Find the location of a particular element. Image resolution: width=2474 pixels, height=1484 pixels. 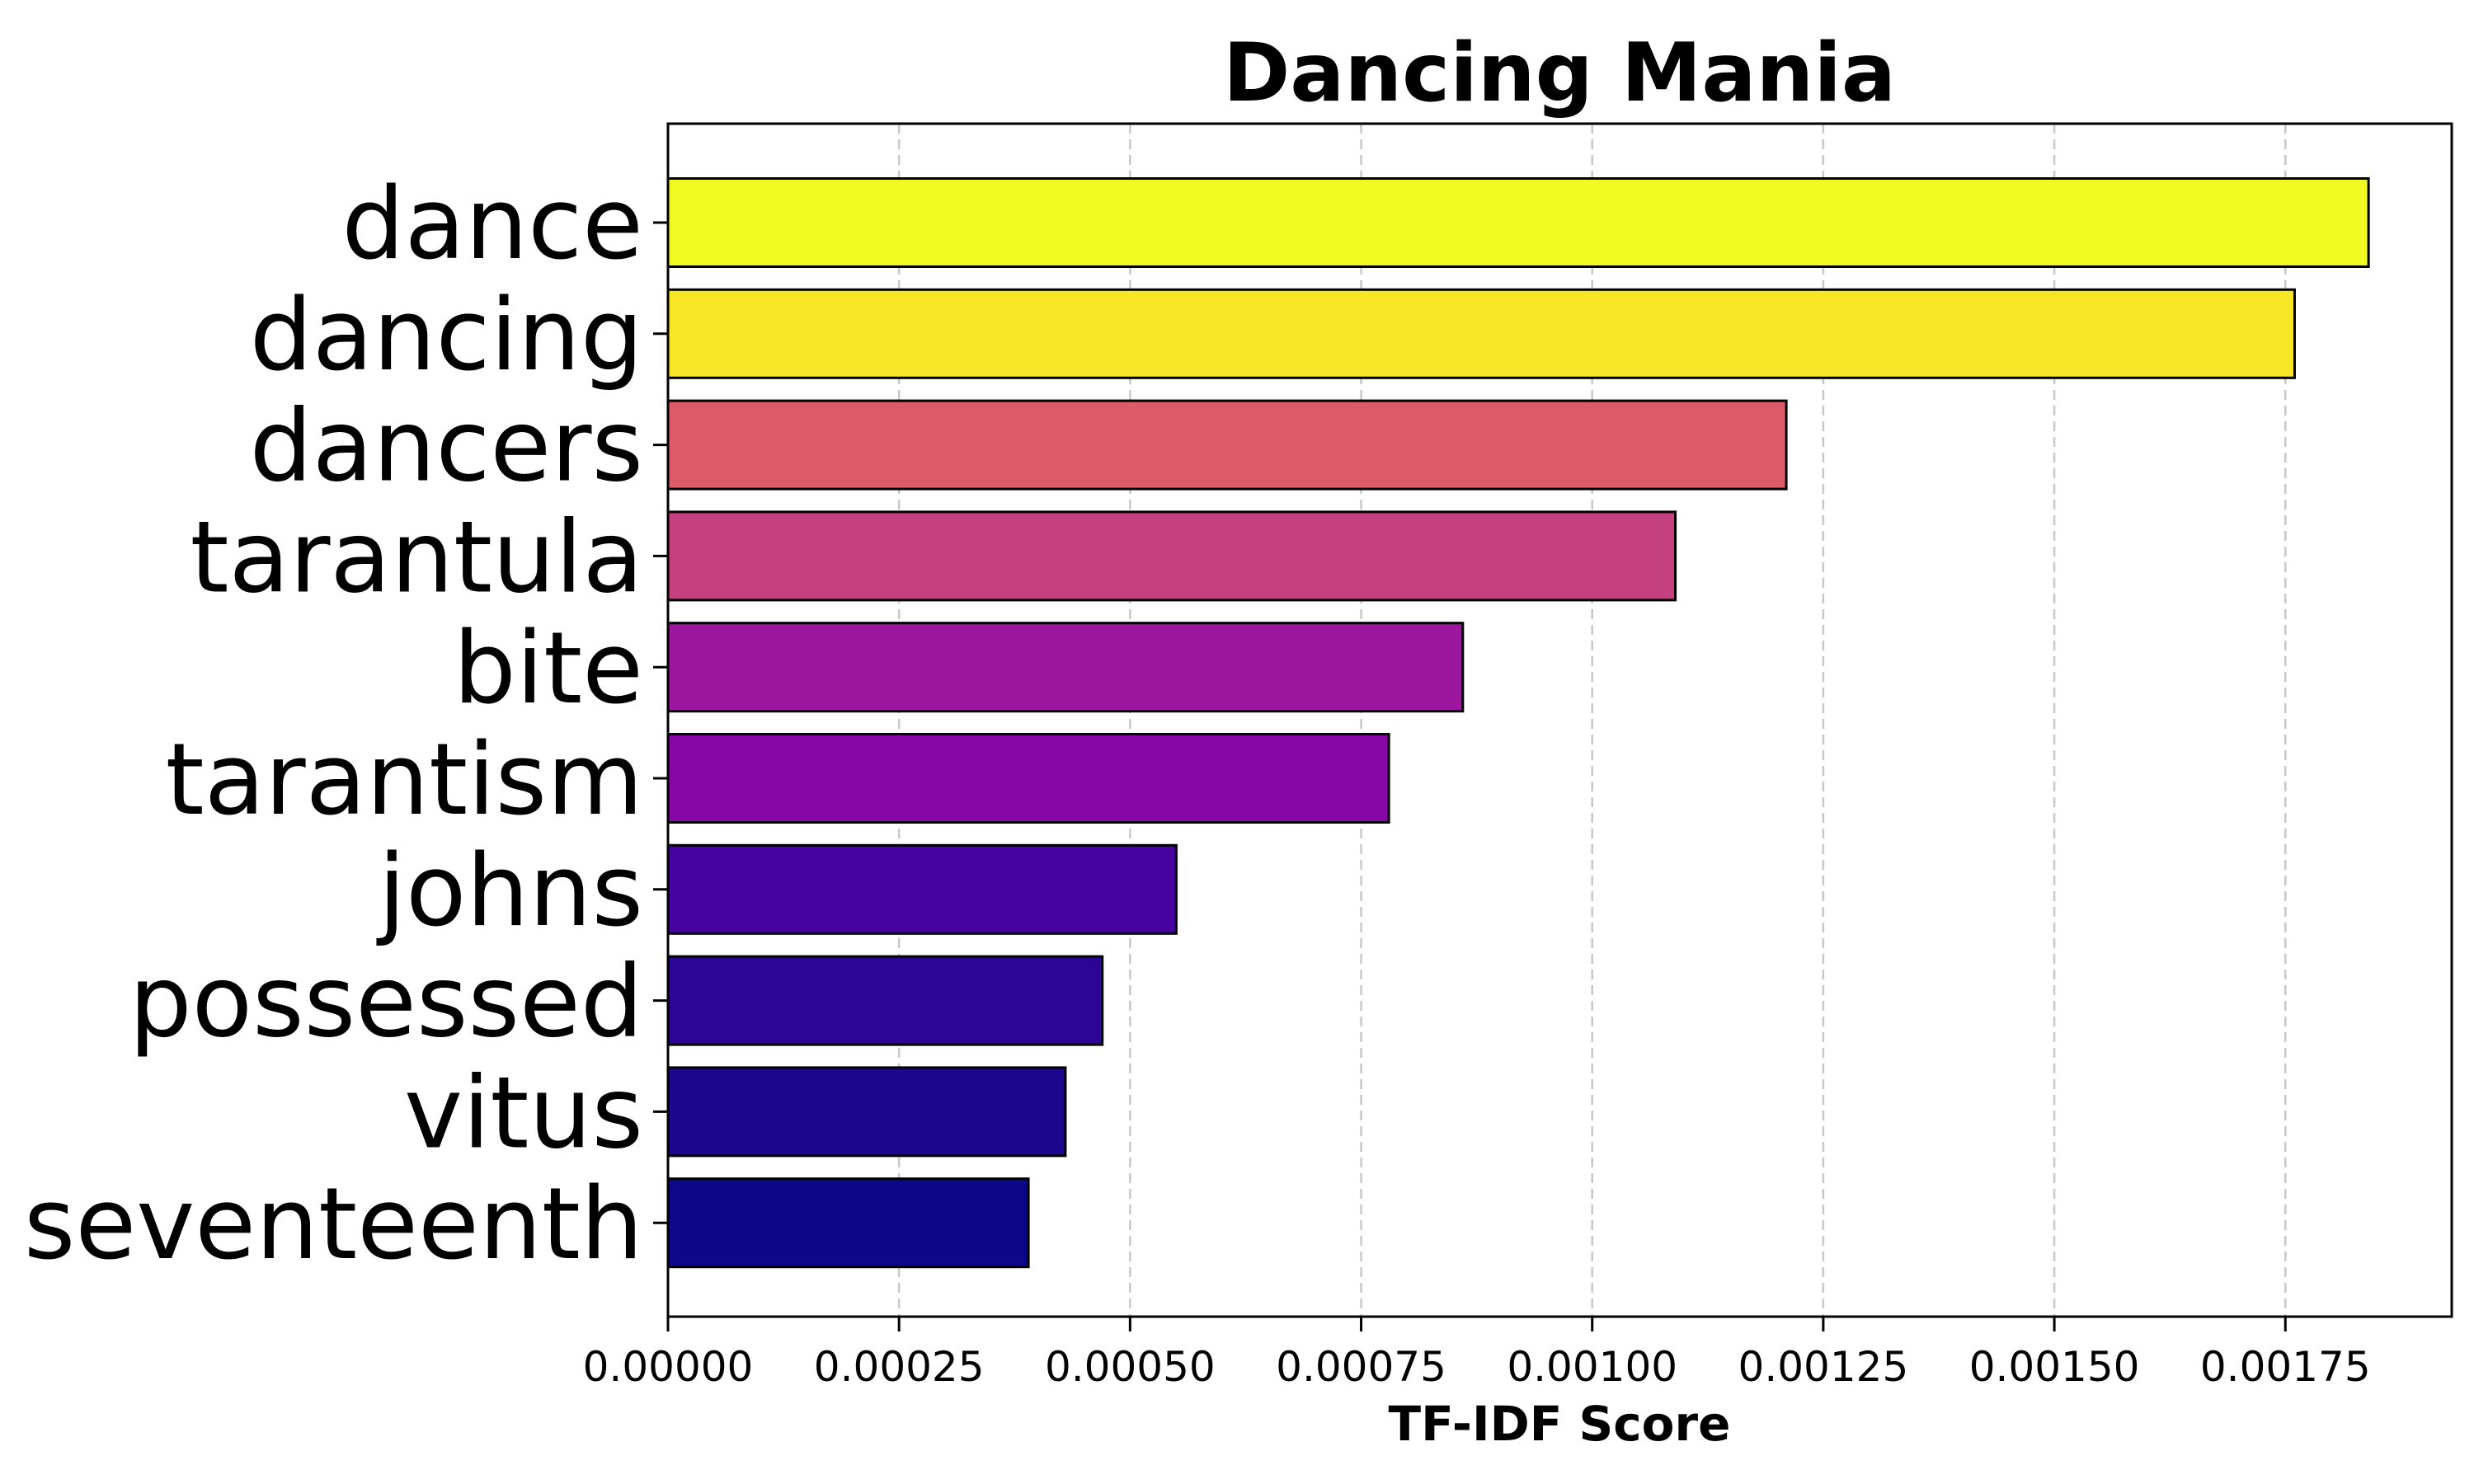

bar-seventeenth is located at coordinates (848, 1223).